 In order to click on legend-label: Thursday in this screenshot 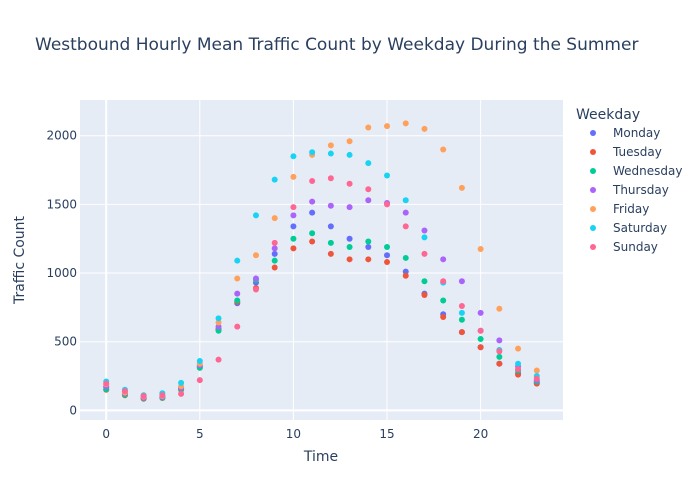, I will do `click(640, 190)`.